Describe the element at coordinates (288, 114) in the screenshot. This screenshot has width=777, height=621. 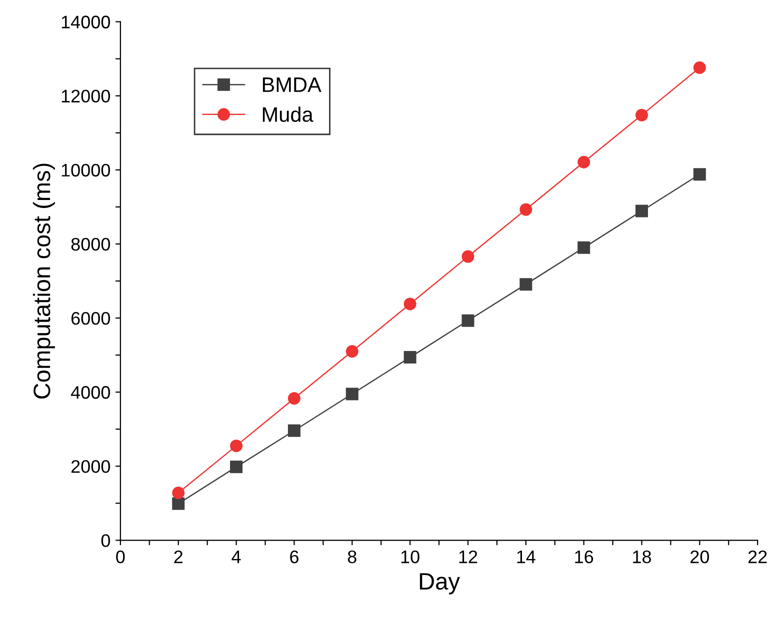
I see `legend-label: Muda` at that location.